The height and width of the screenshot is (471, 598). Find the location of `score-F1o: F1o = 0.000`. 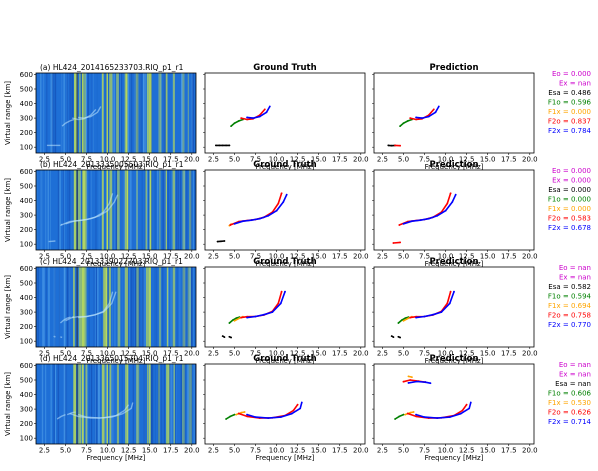

score-F1o: F1o = 0.000 is located at coordinates (569, 200).